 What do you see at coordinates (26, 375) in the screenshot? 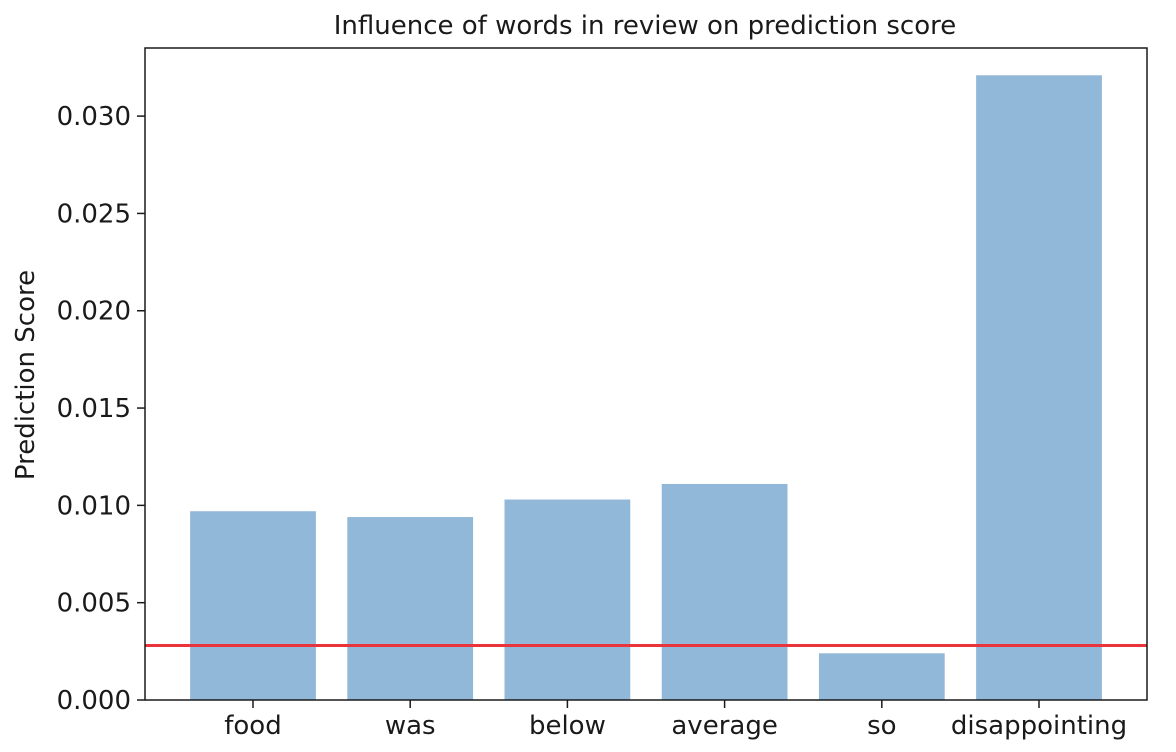
I see `y-axis-label: Prediction Score` at bounding box center [26, 375].